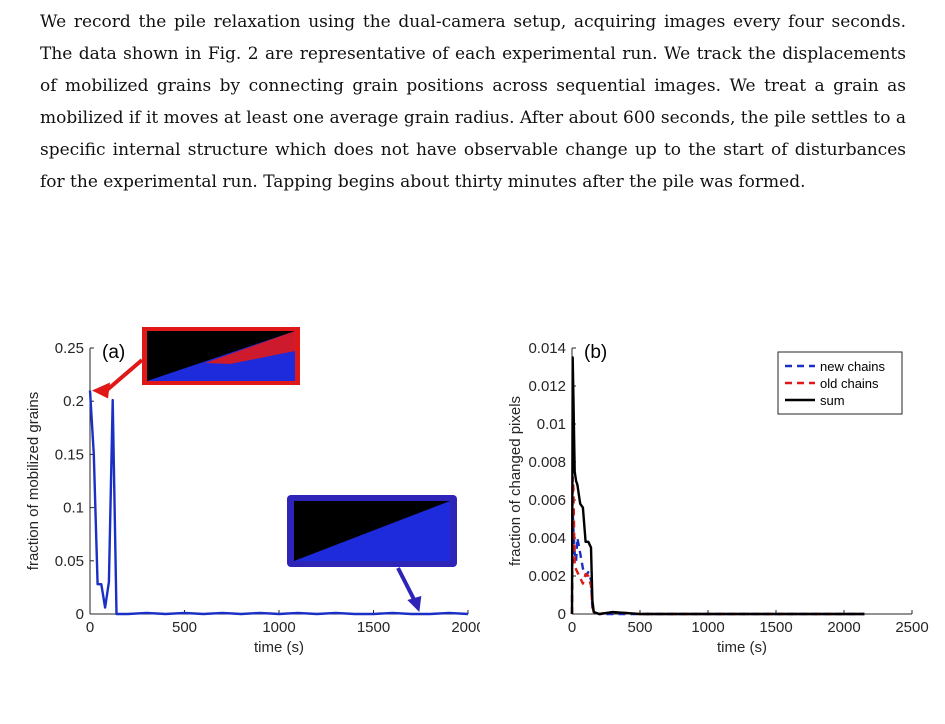 Image resolution: width=945 pixels, height=724 pixels. Describe the element at coordinates (340, 700) in the screenshot. I see `caption-marker` at that location.